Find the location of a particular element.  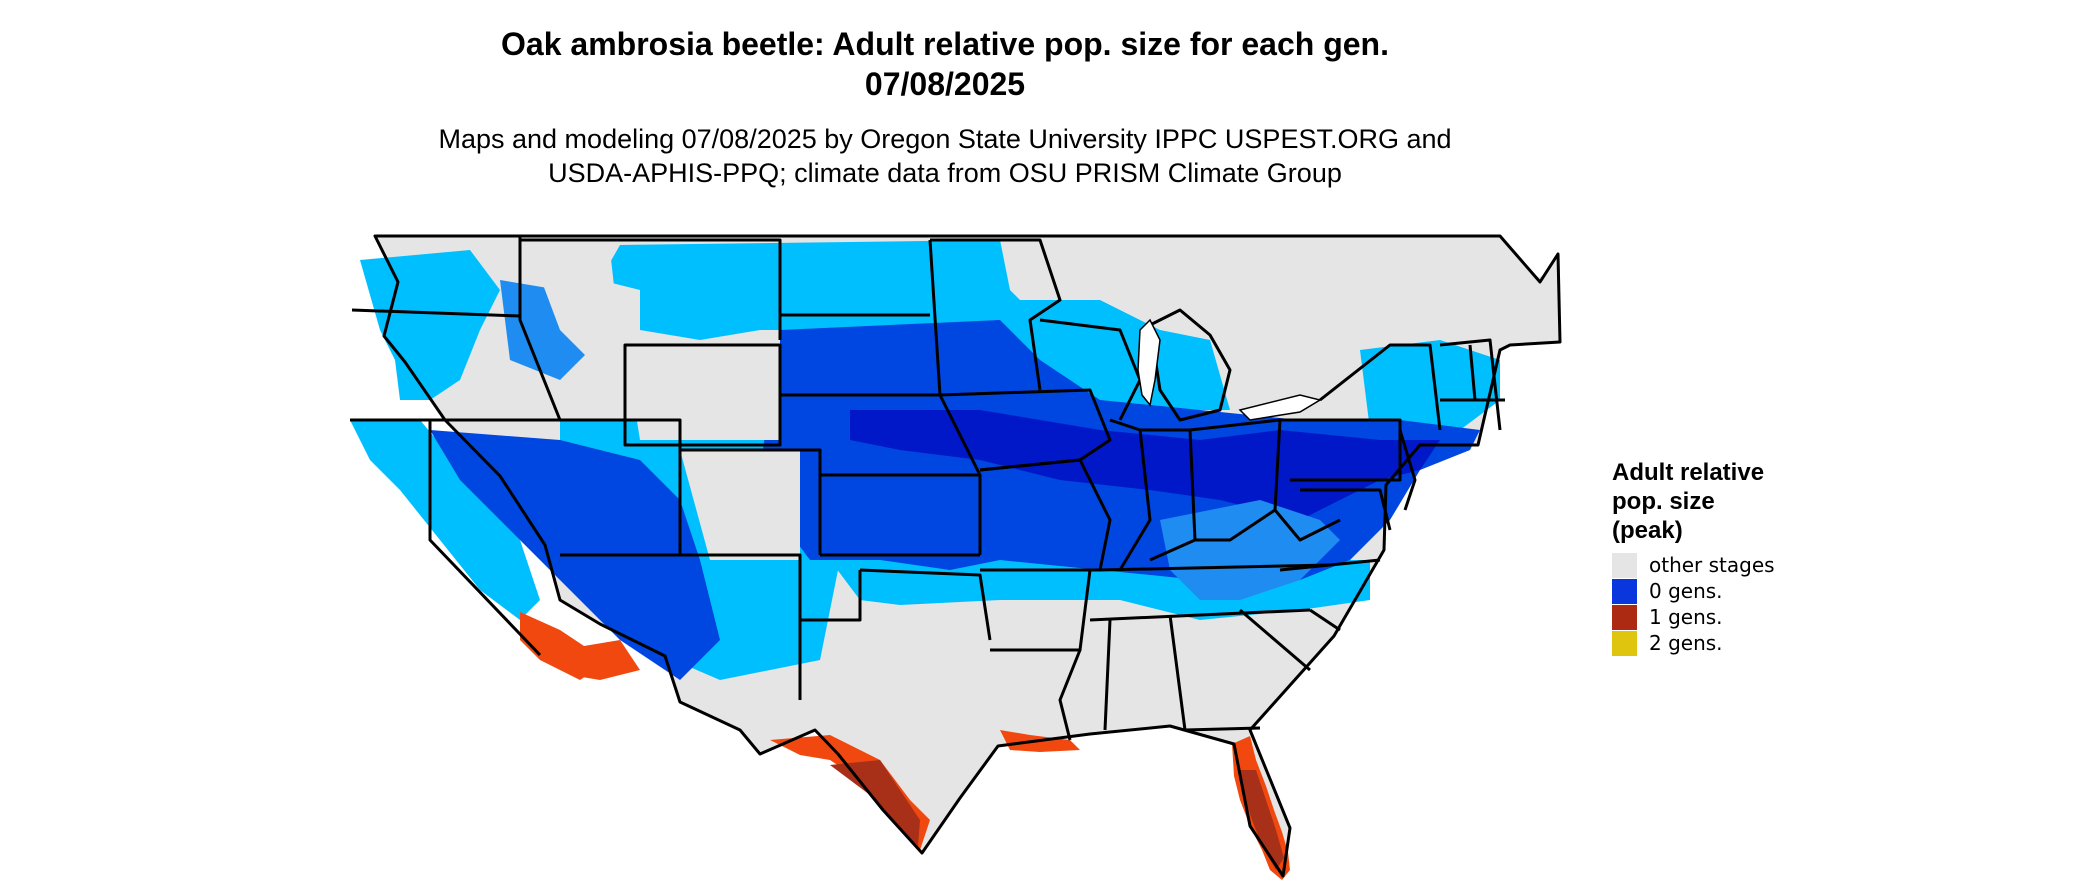

border-co is located at coordinates (751, 501).